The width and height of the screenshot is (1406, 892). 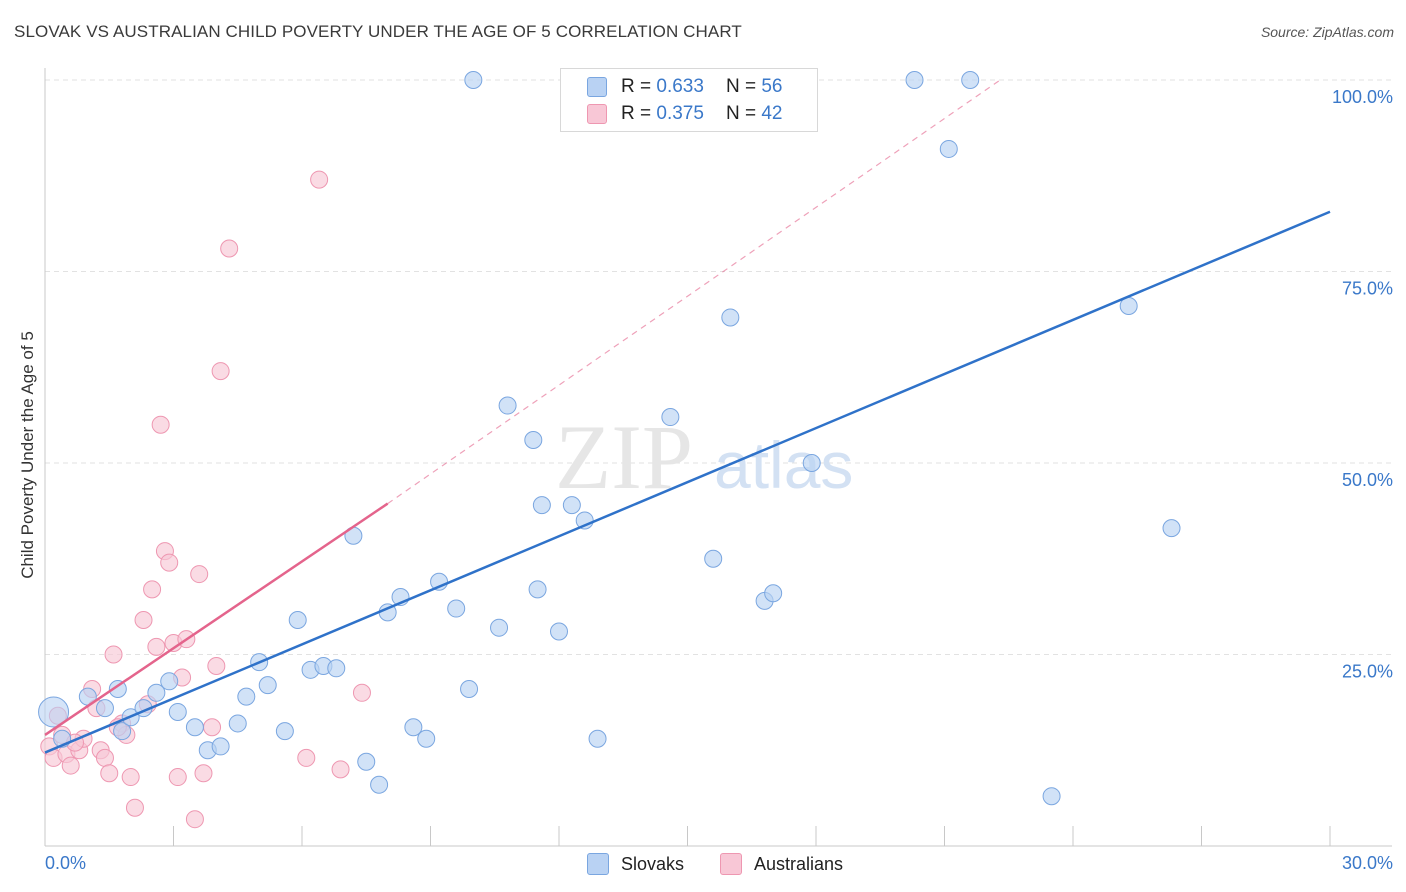 I want to click on slovaks-swatch, so click(x=597, y=87).